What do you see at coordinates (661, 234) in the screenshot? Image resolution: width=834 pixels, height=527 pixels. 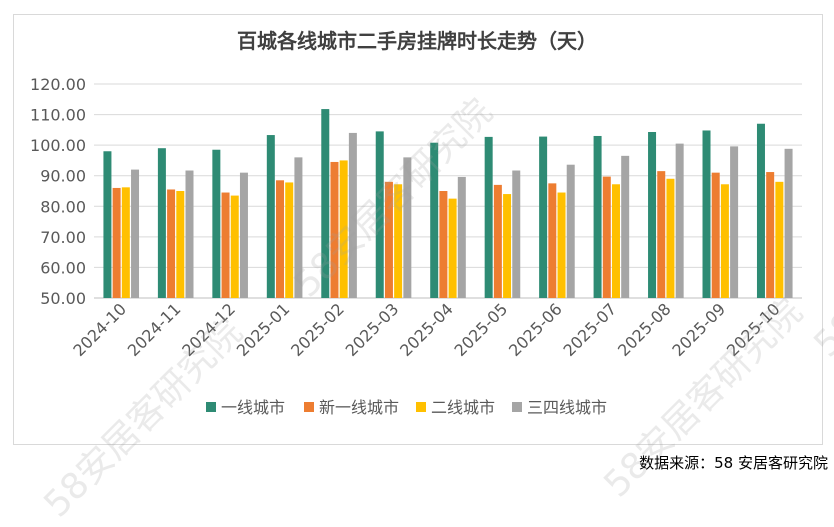 I see `bar-2025-08-s2` at bounding box center [661, 234].